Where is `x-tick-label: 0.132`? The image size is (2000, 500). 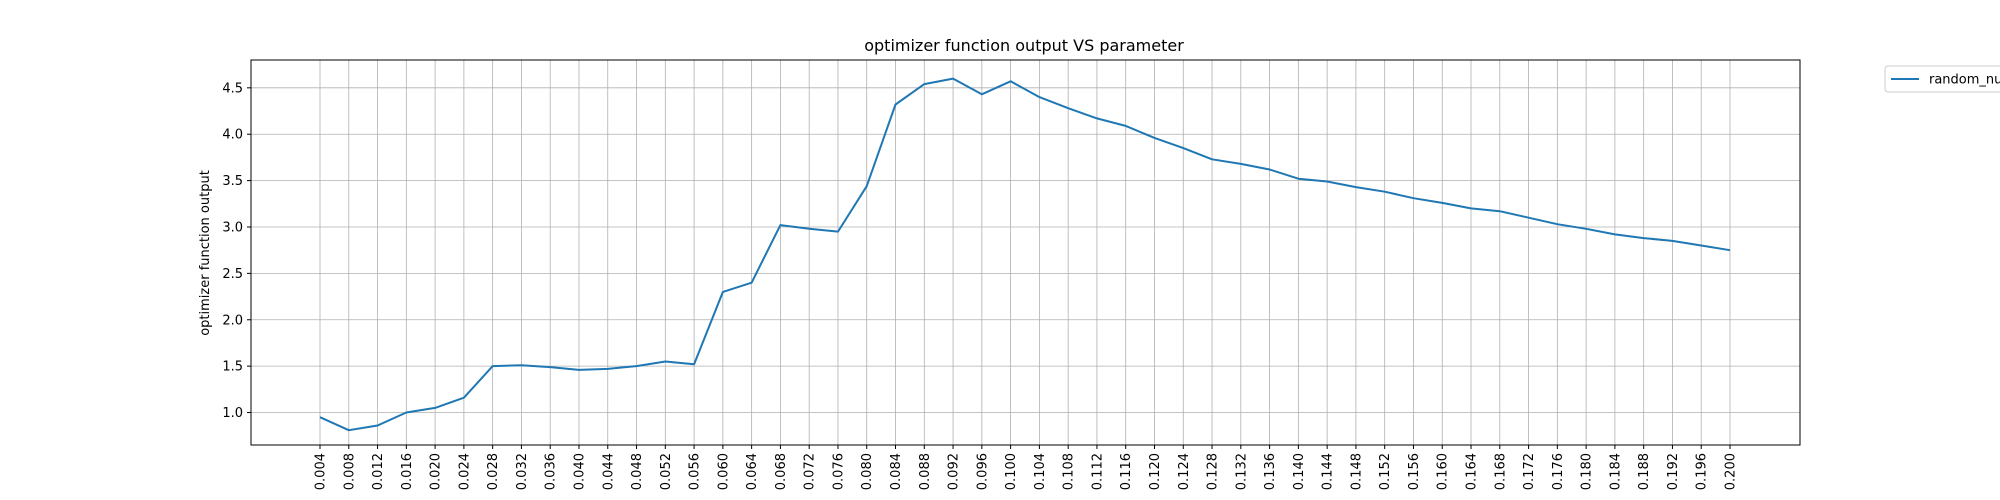
x-tick-label: 0.132 is located at coordinates (1241, 471).